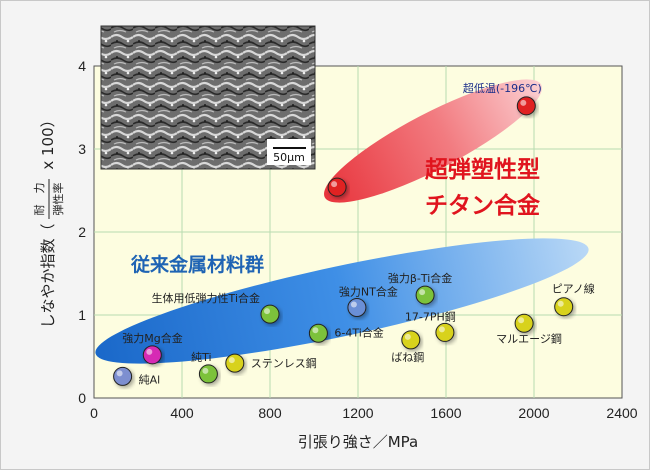 The width and height of the screenshot is (650, 471). What do you see at coordinates (573, 289) in the screenshot?
I see `data-label: ピアノ線` at bounding box center [573, 289].